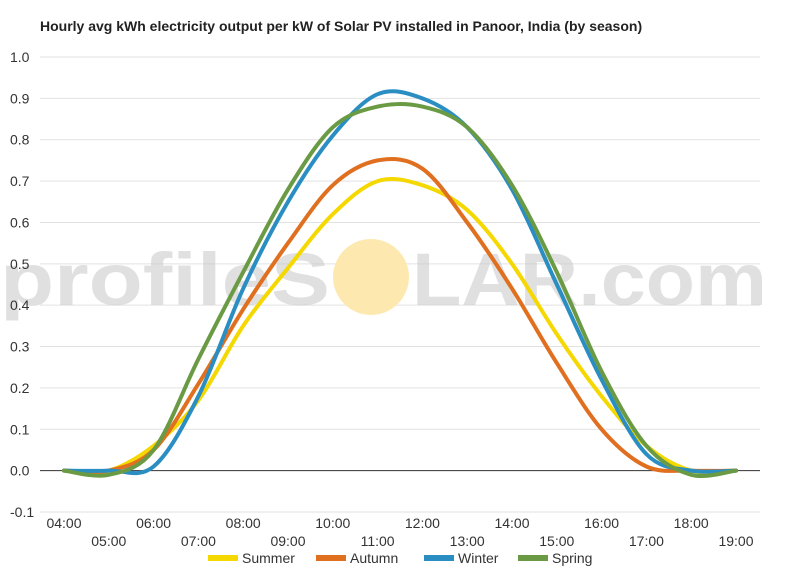  I want to click on x-tick-label: 06:00, so click(153, 523).